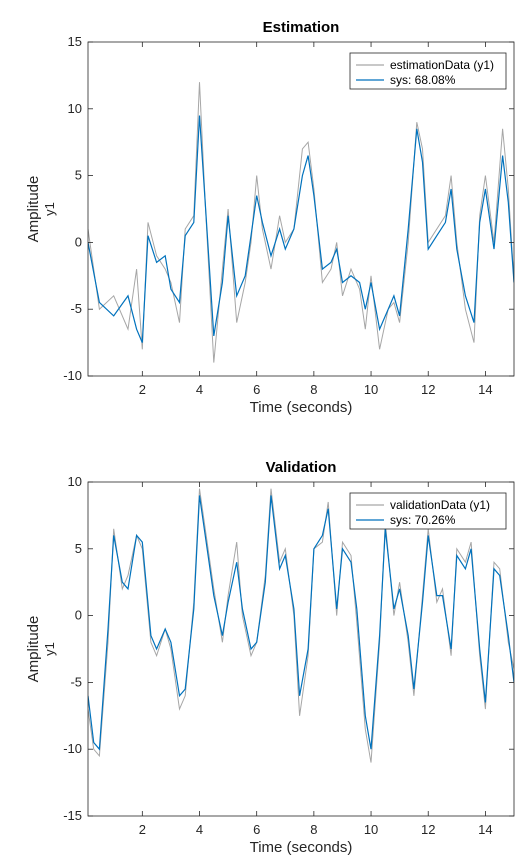 The image size is (532, 865). Describe the element at coordinates (301, 467) in the screenshot. I see `chart-title: Validation` at that location.